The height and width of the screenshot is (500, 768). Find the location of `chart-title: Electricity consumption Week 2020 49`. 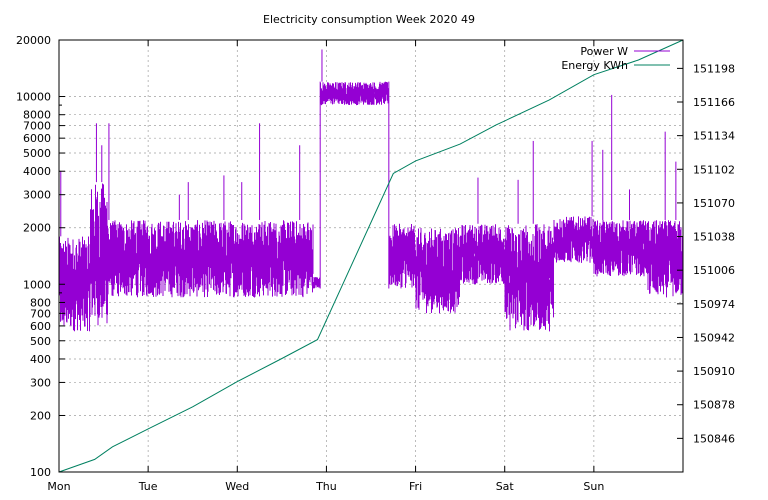

chart-title: Electricity consumption Week 2020 49 is located at coordinates (369, 19).